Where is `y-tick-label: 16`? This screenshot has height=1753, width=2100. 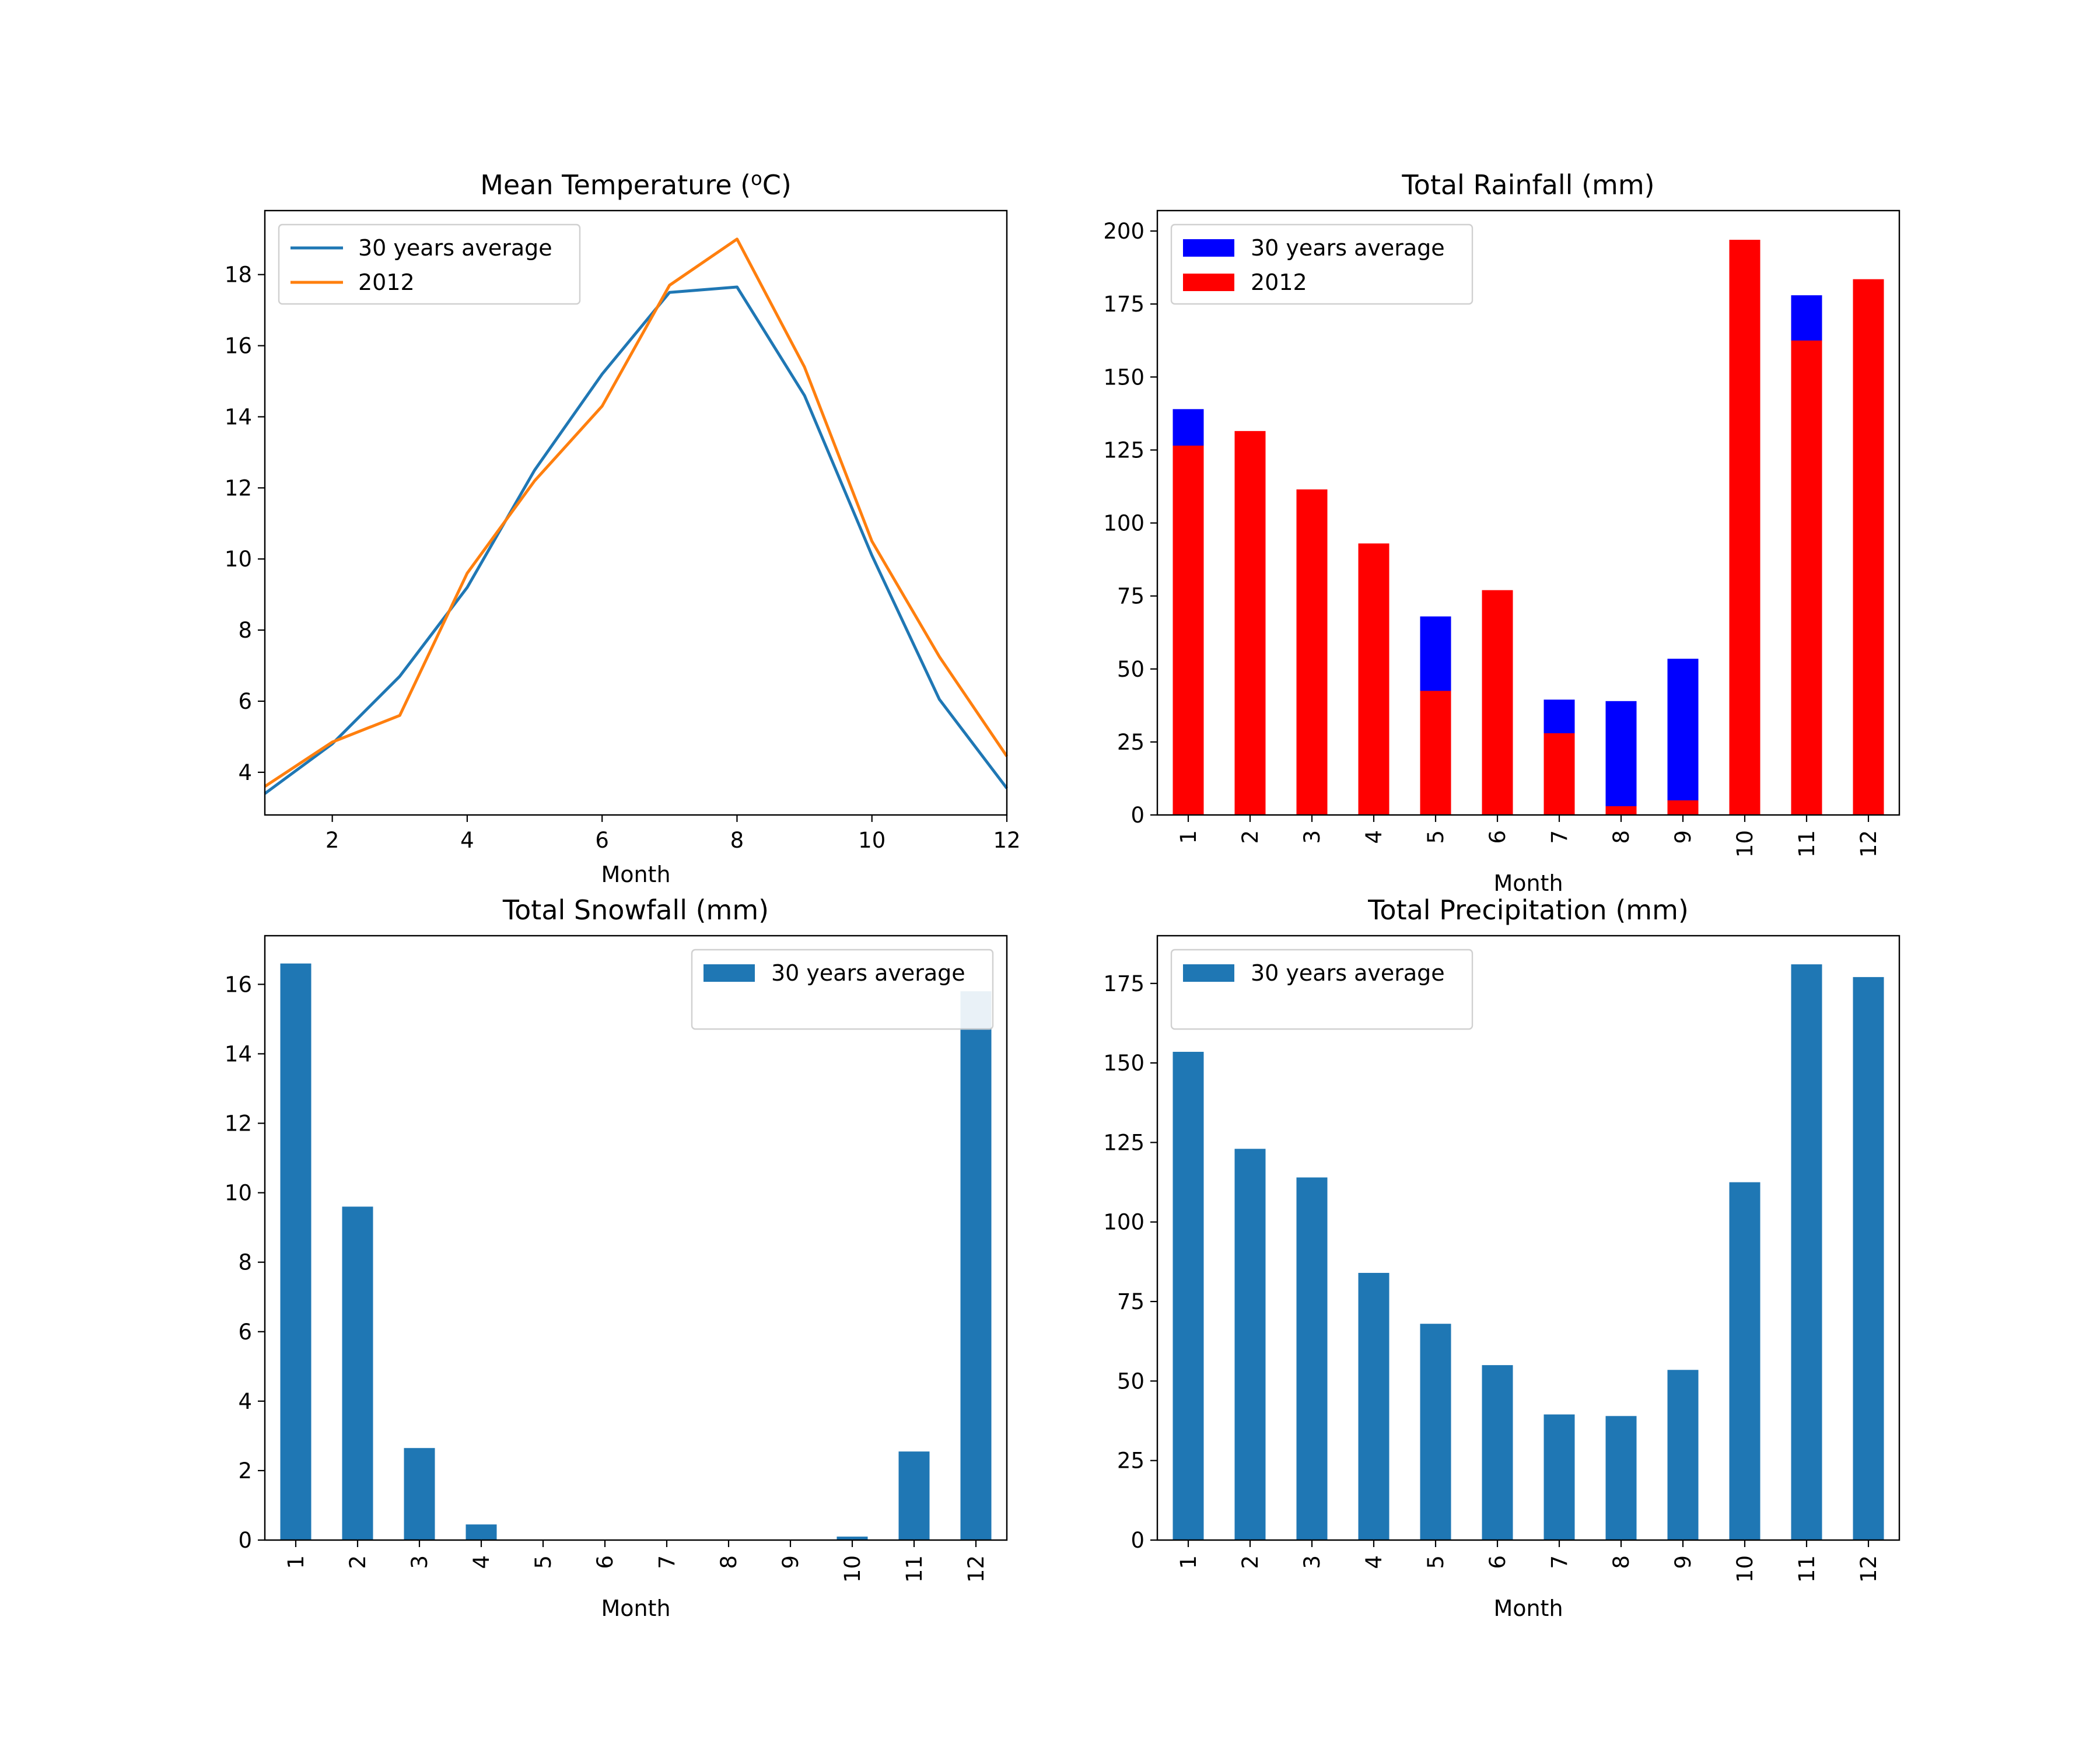 y-tick-label: 16 is located at coordinates (238, 346).